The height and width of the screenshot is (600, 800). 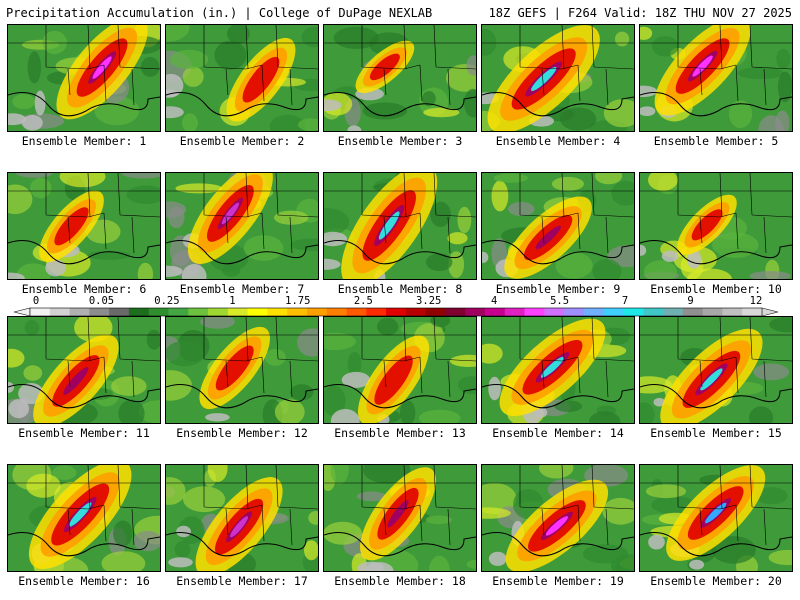 What do you see at coordinates (494, 301) in the screenshot?
I see `colorbar-tick-label: 4` at bounding box center [494, 301].